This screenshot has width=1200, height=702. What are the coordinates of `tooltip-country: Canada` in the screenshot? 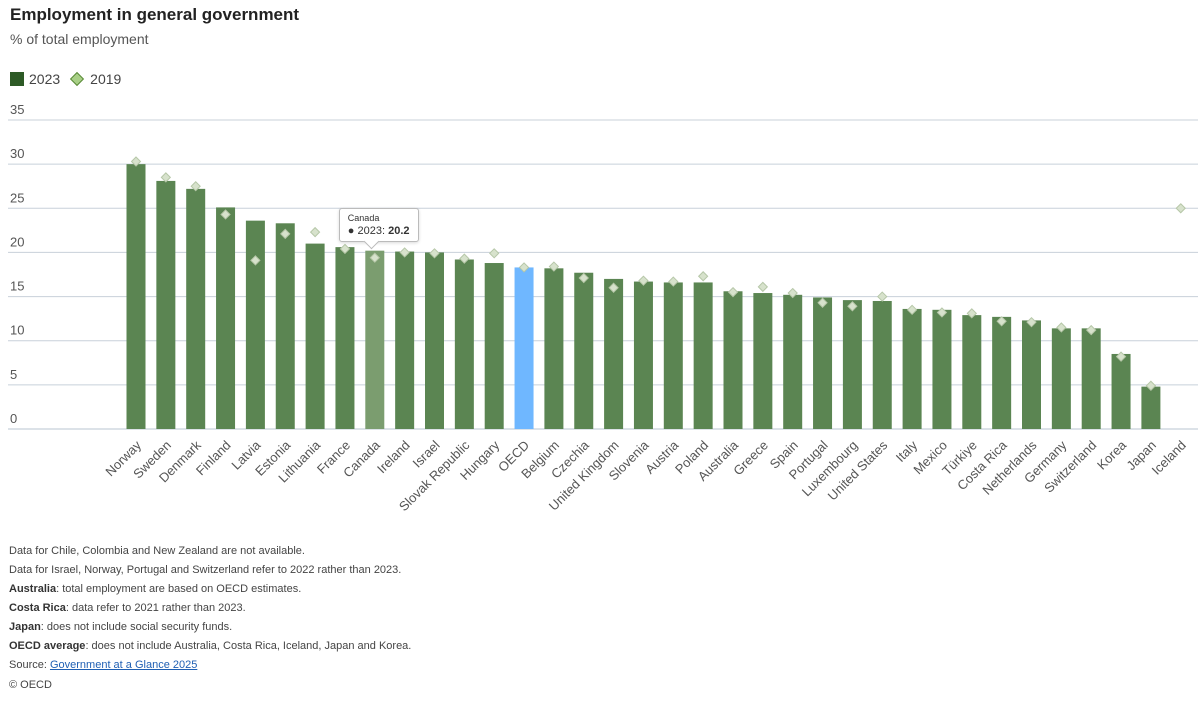 It's located at (363, 217).